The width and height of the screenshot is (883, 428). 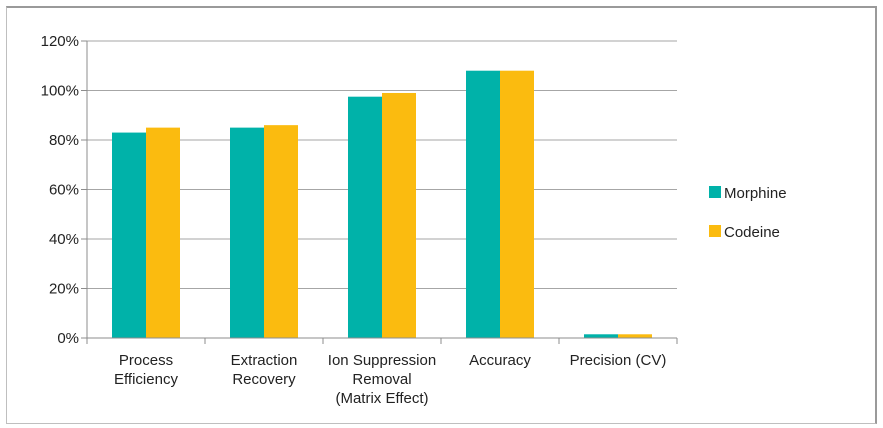 What do you see at coordinates (715, 231) in the screenshot?
I see `legend-swatch-codeine` at bounding box center [715, 231].